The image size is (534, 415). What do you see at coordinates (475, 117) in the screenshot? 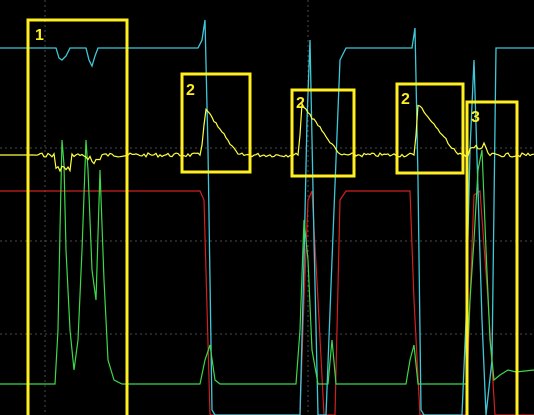
I see `annotation-label-3: 3` at bounding box center [475, 117].